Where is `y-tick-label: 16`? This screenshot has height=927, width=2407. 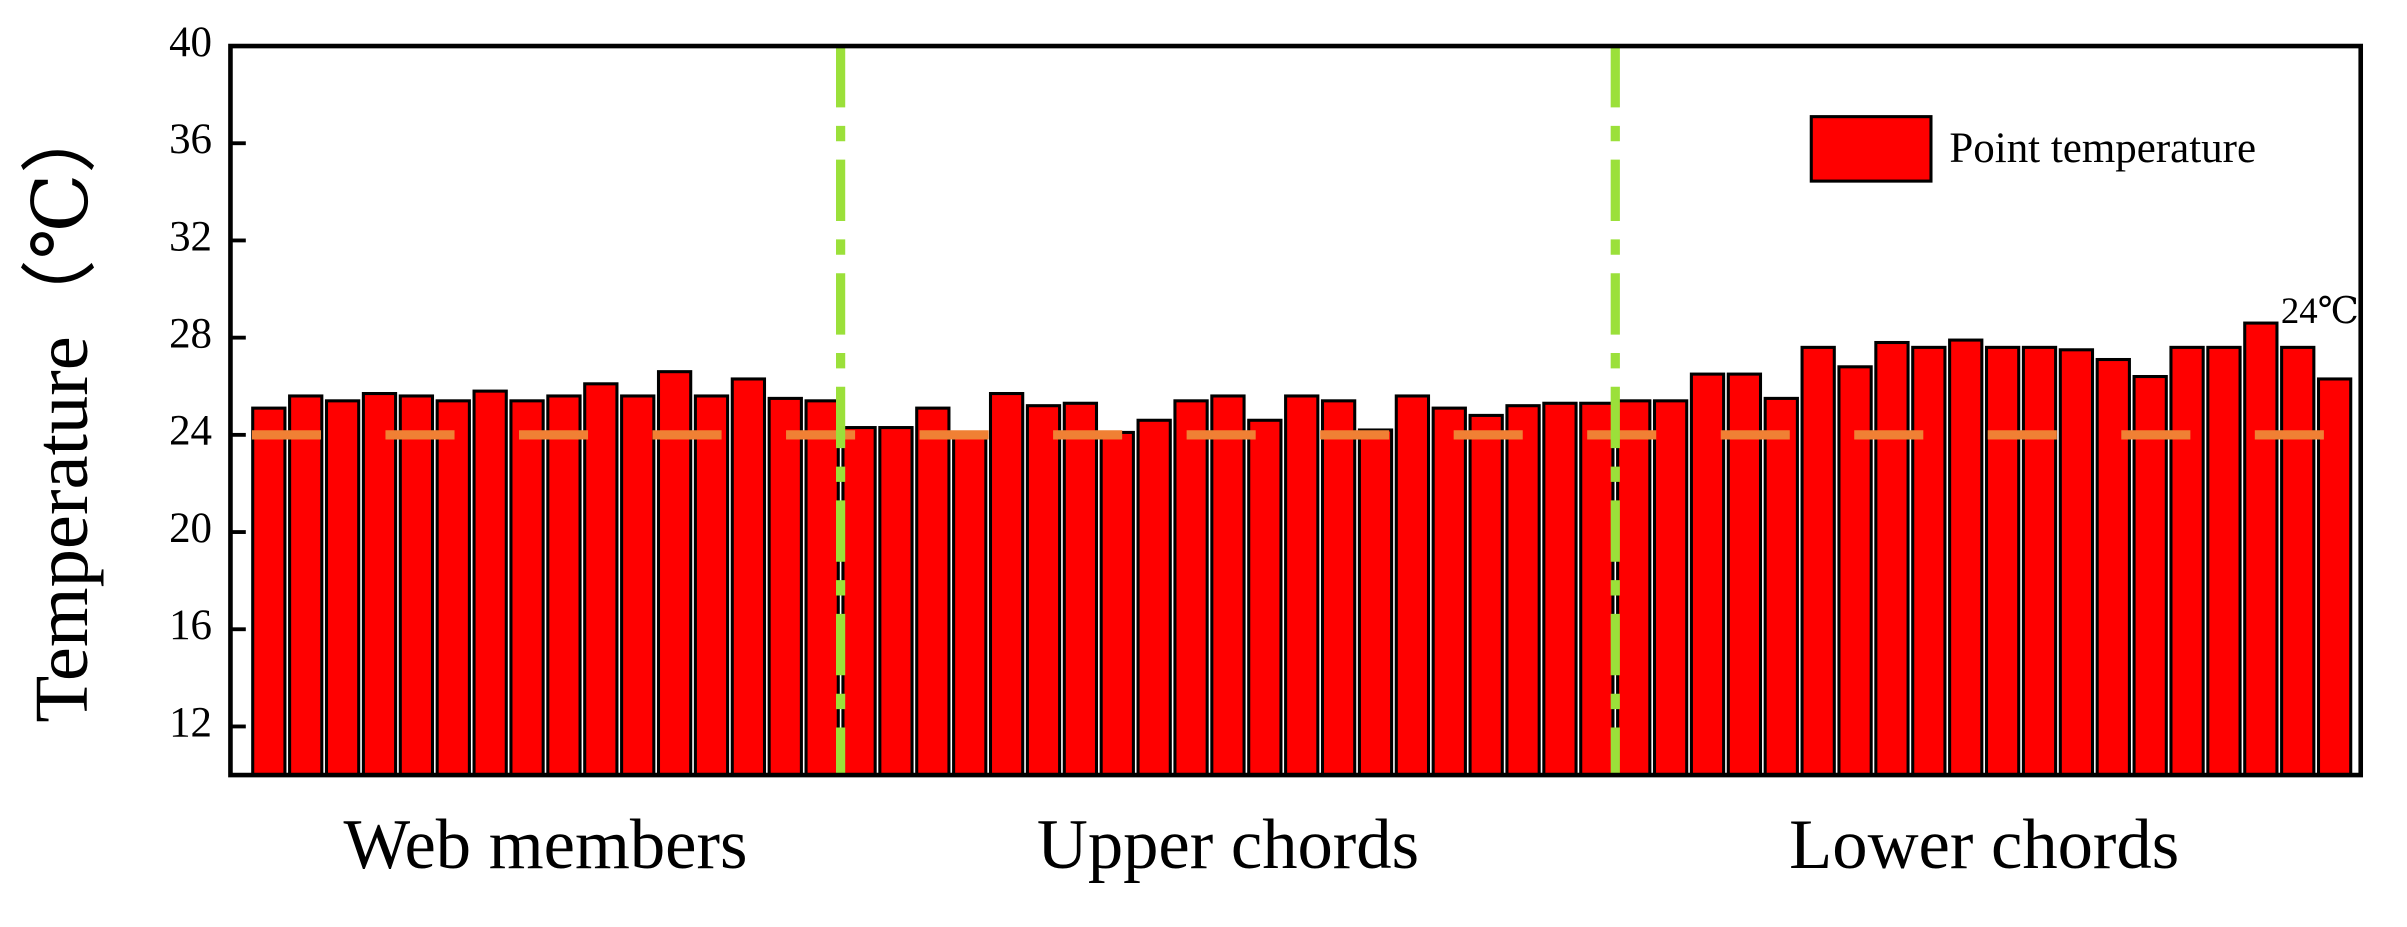 y-tick-label: 16 is located at coordinates (190, 625).